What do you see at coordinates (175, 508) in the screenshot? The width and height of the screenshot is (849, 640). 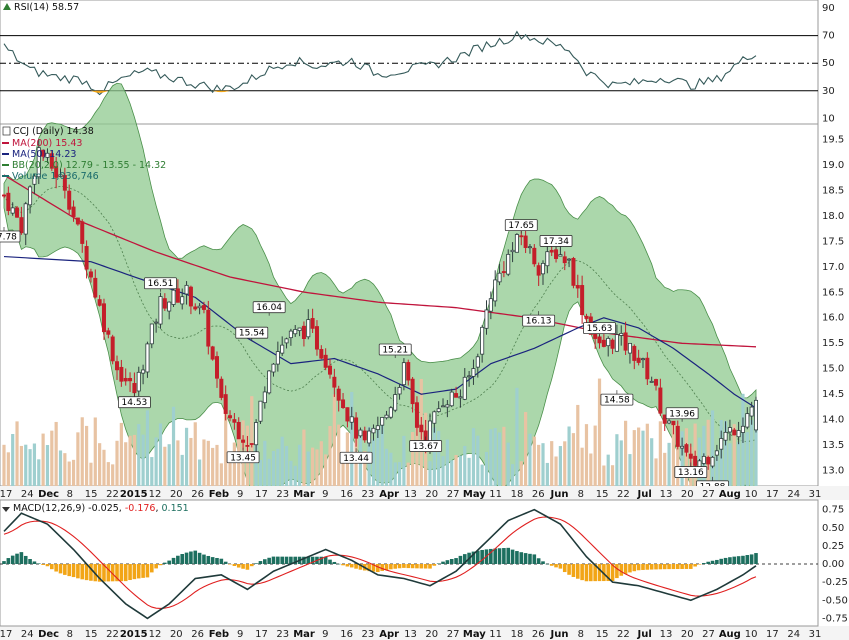 I see `macd-hist-value: 0.151` at bounding box center [175, 508].